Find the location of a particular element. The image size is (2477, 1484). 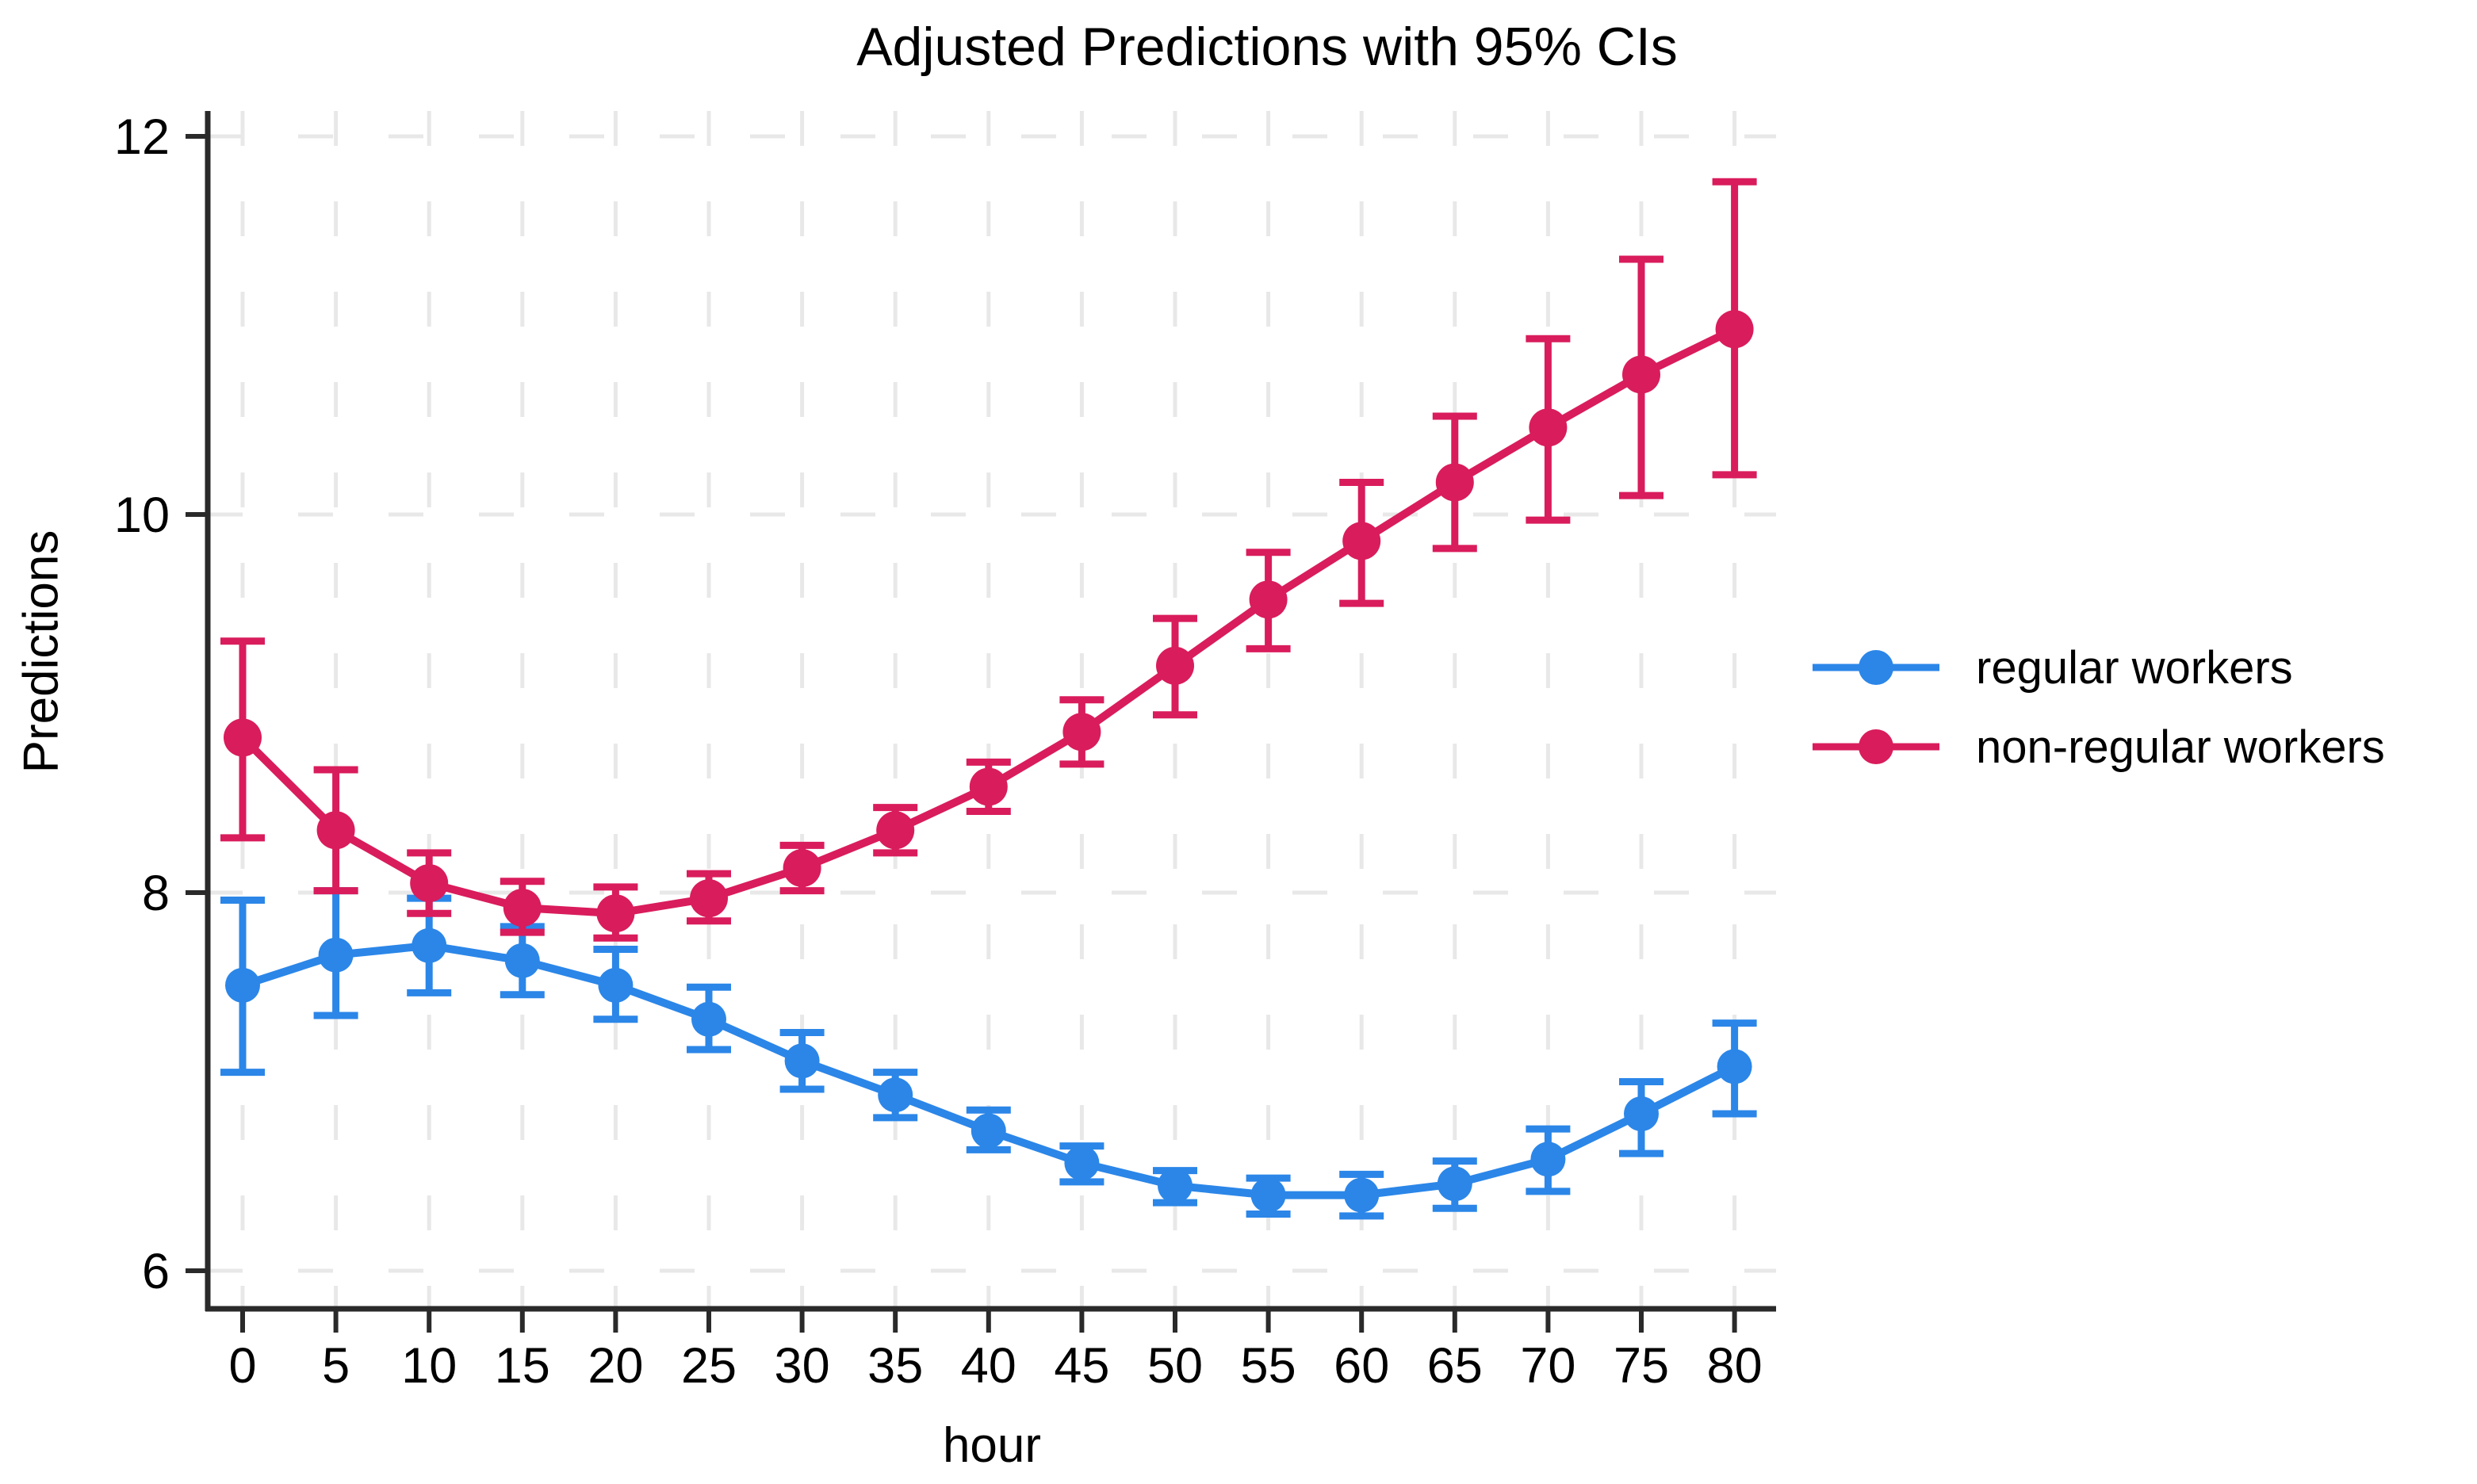

legend-label-regular-workers: regular workers is located at coordinates (2134, 667).